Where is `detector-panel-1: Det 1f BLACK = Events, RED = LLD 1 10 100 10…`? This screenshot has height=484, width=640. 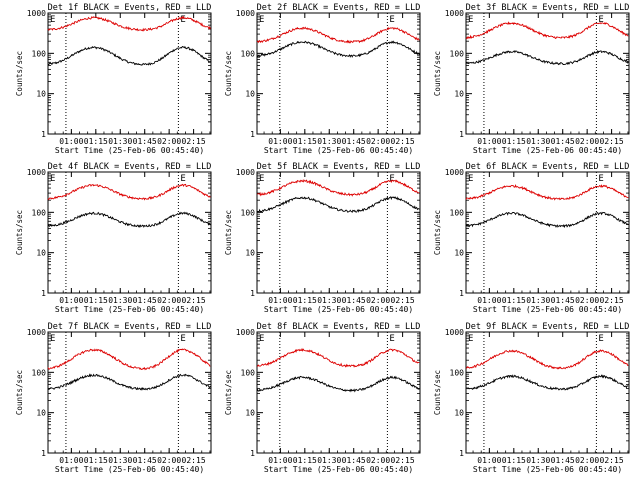
detector-panel-1: Det 1f BLACK = Events, RED = LLD 1 10 100 10… is located at coordinates (113, 79).